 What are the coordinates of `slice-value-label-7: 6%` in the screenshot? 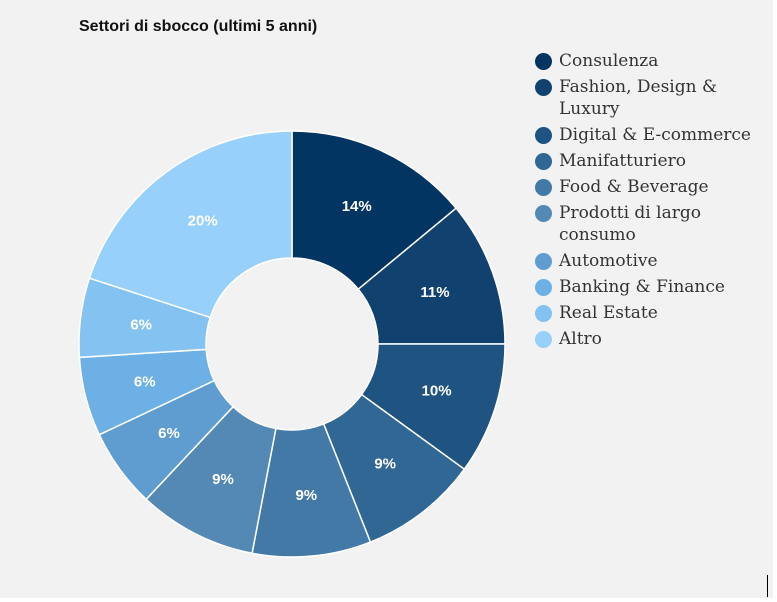 It's located at (145, 381).